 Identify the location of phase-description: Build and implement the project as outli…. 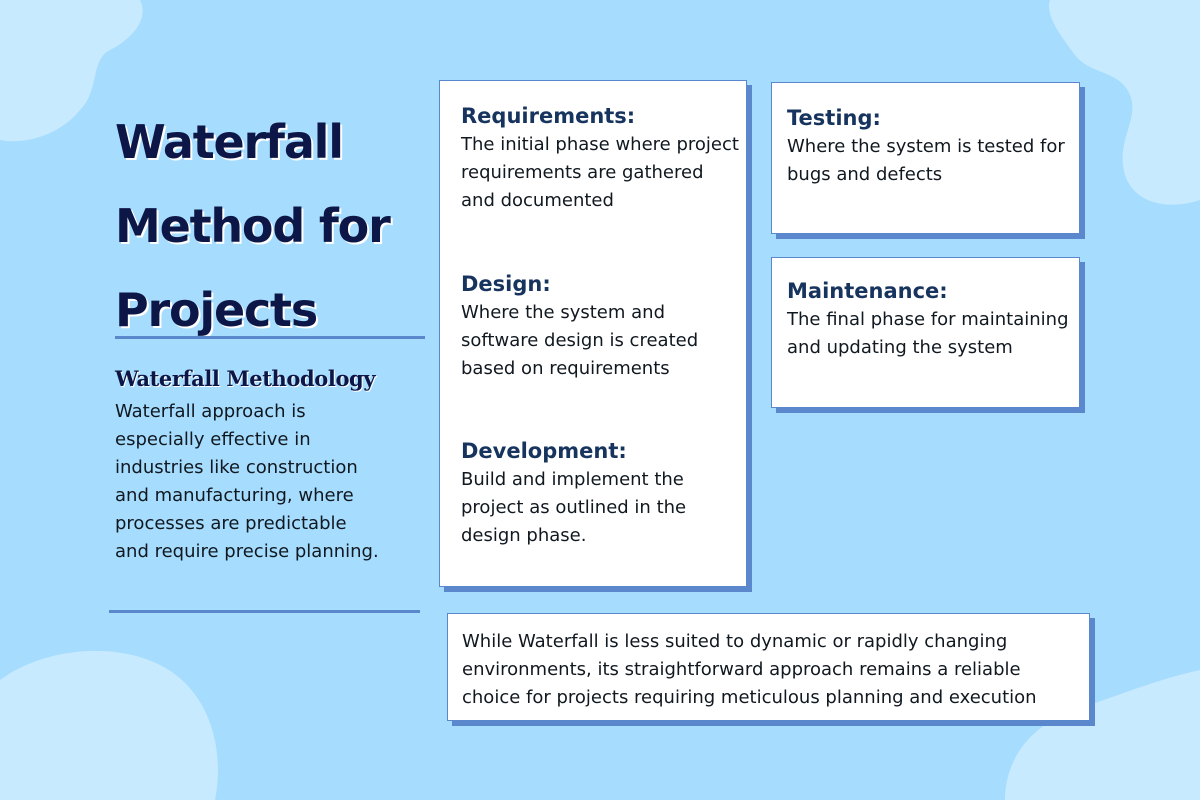
(574, 507).